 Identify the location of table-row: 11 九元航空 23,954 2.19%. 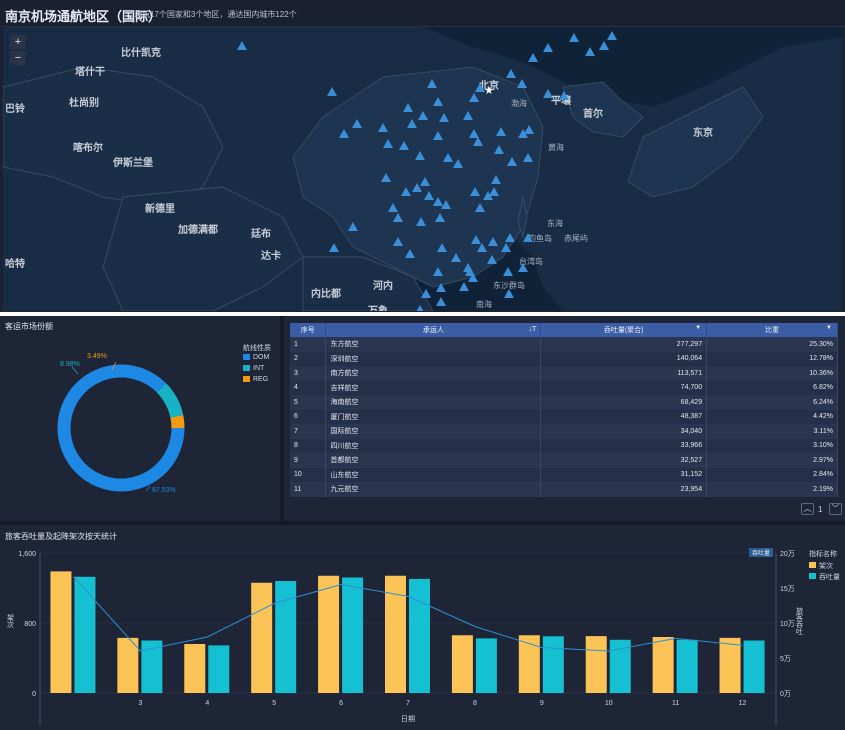
(564, 489).